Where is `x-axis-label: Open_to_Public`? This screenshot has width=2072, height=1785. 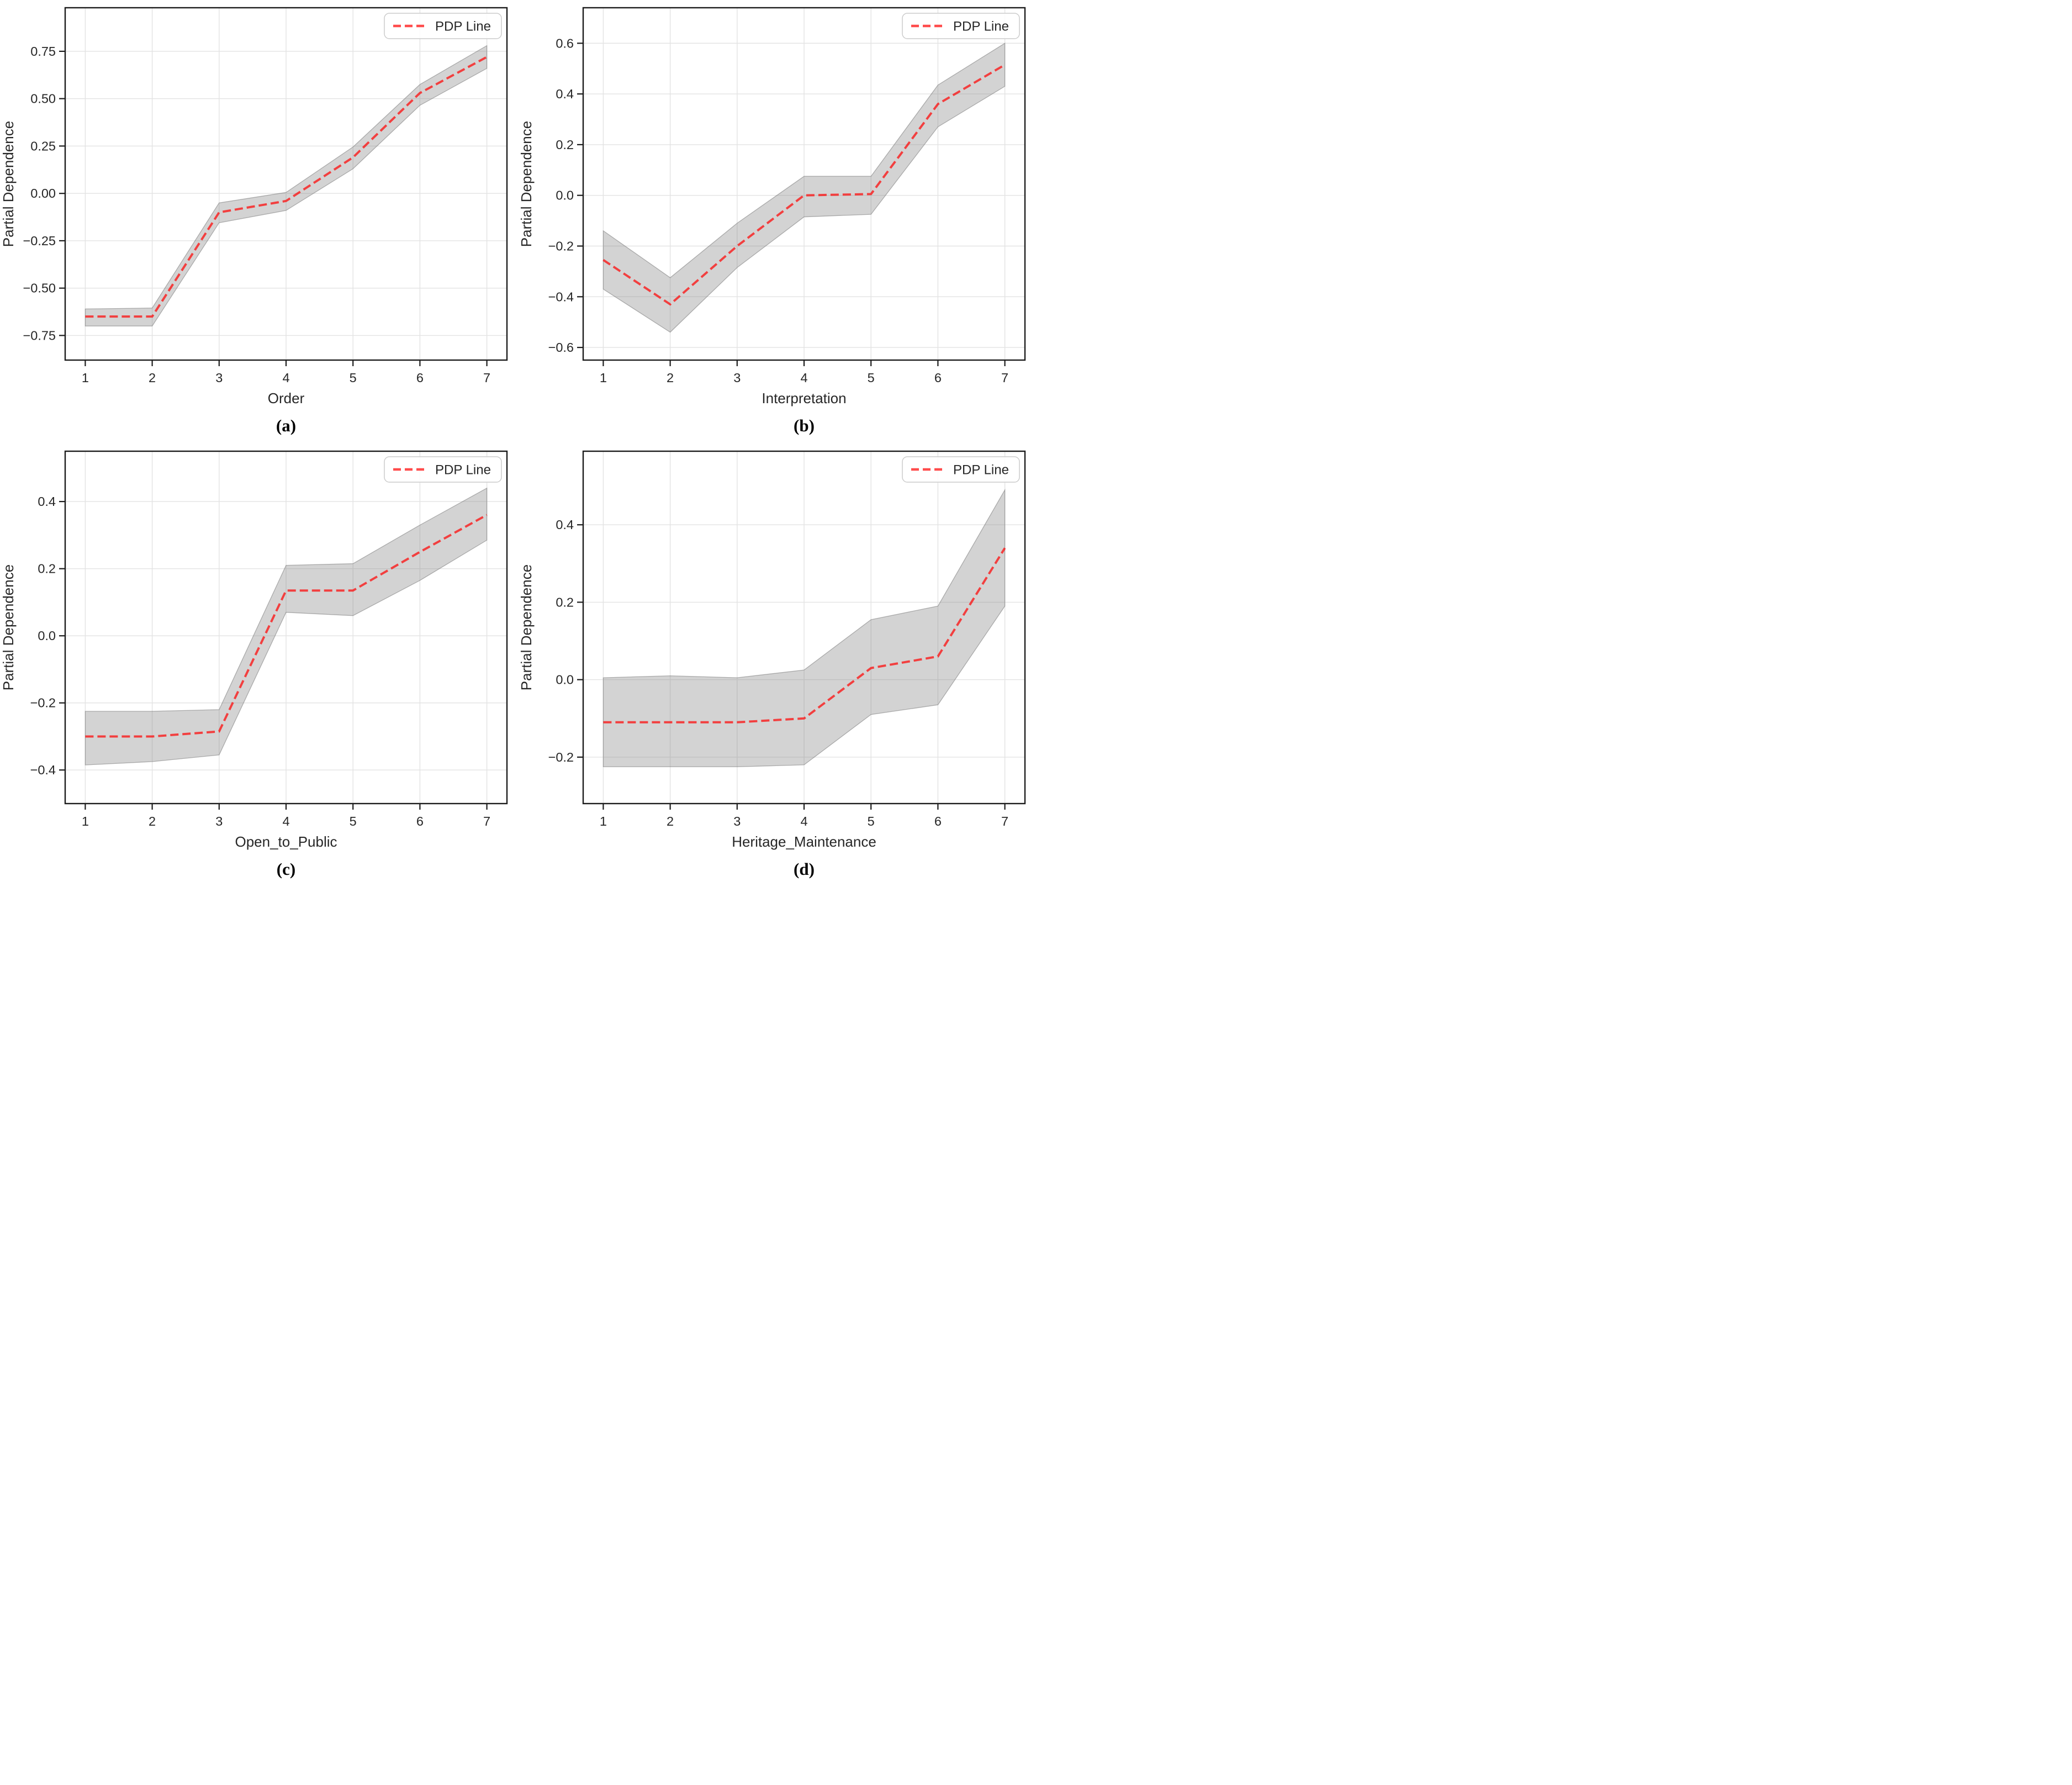 x-axis-label: Open_to_Public is located at coordinates (286, 841).